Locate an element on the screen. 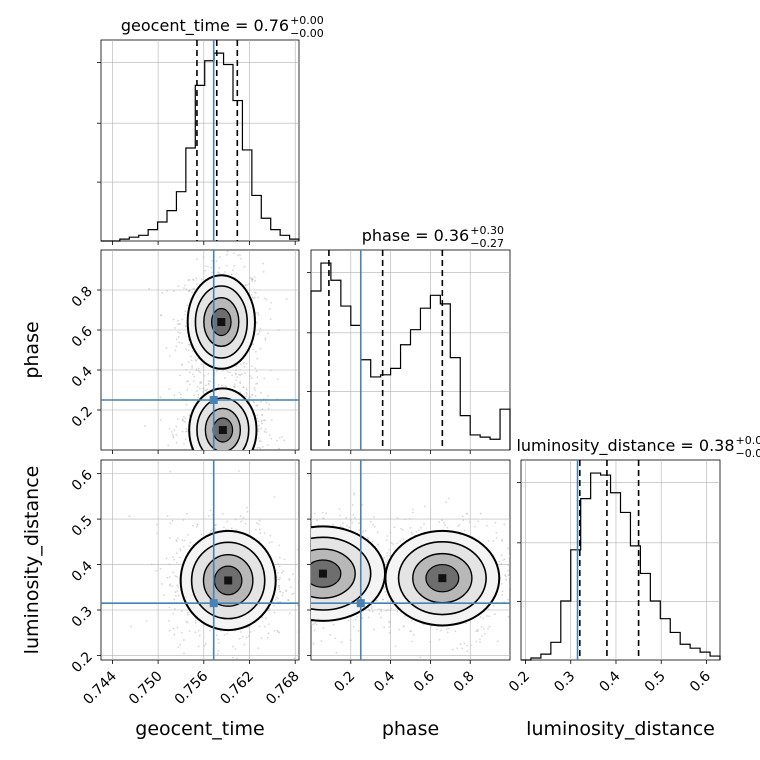 This screenshot has height=760, width=760. tick-label-x-geocent_time: 0.756 is located at coordinates (192, 688).